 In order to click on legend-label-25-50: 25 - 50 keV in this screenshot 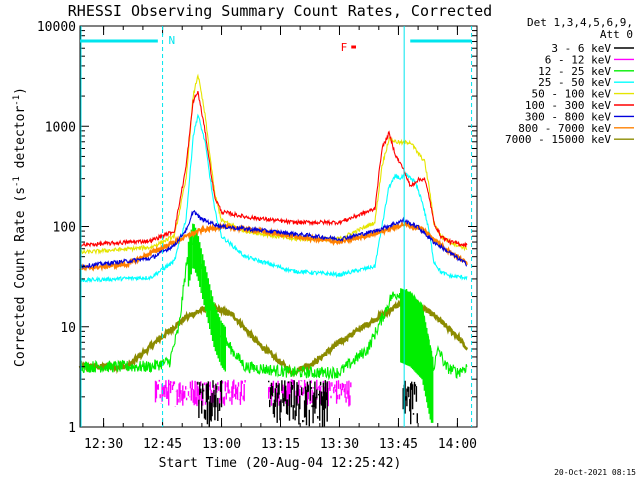, I will do `click(574, 82)`.